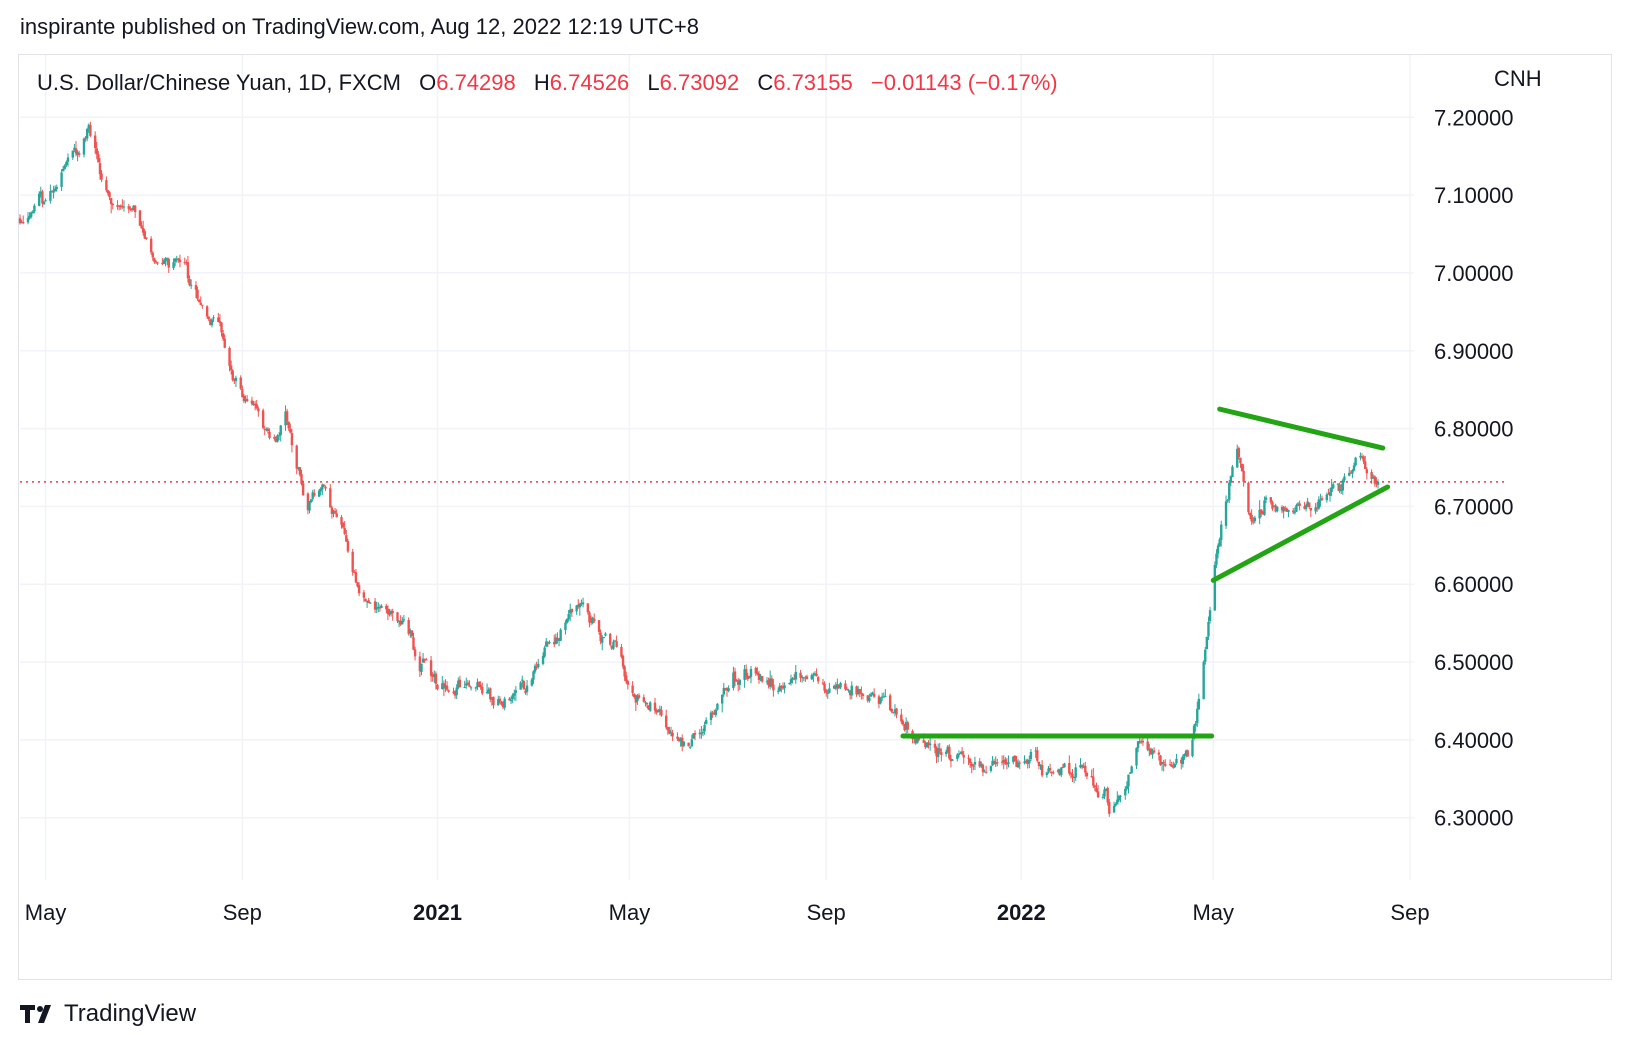  What do you see at coordinates (46, 912) in the screenshot?
I see `x-tick-label: May` at bounding box center [46, 912].